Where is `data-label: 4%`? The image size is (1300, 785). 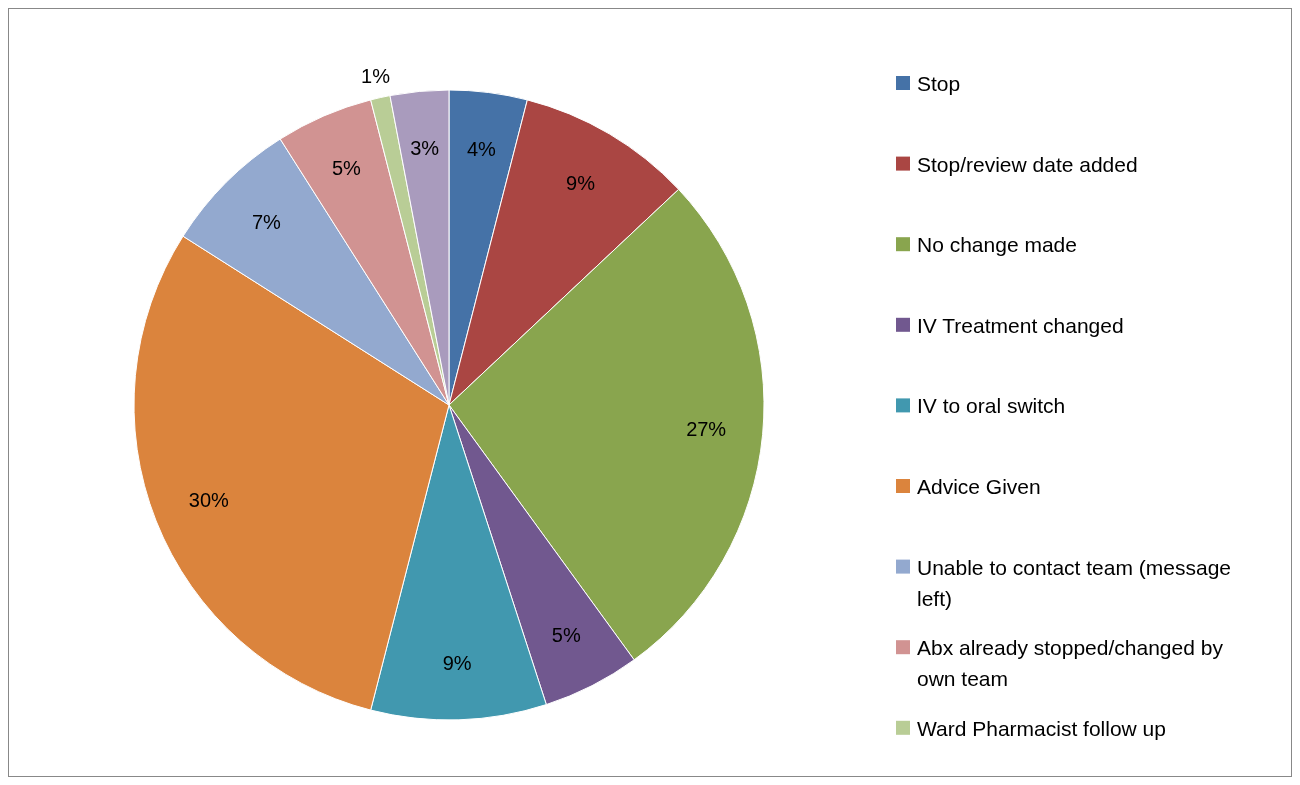 data-label: 4% is located at coordinates (481, 148).